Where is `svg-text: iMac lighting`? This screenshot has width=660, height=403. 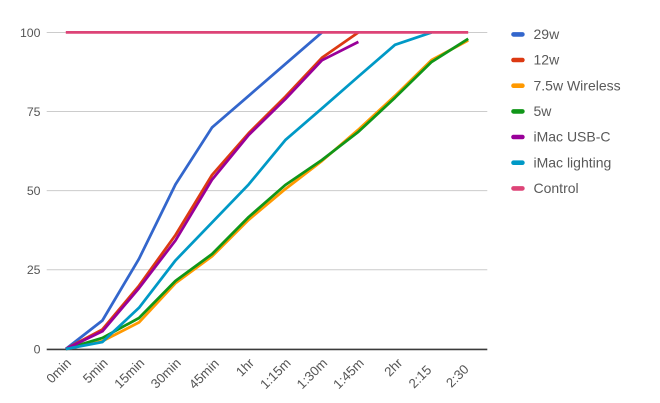 svg-text: iMac lighting is located at coordinates (573, 162).